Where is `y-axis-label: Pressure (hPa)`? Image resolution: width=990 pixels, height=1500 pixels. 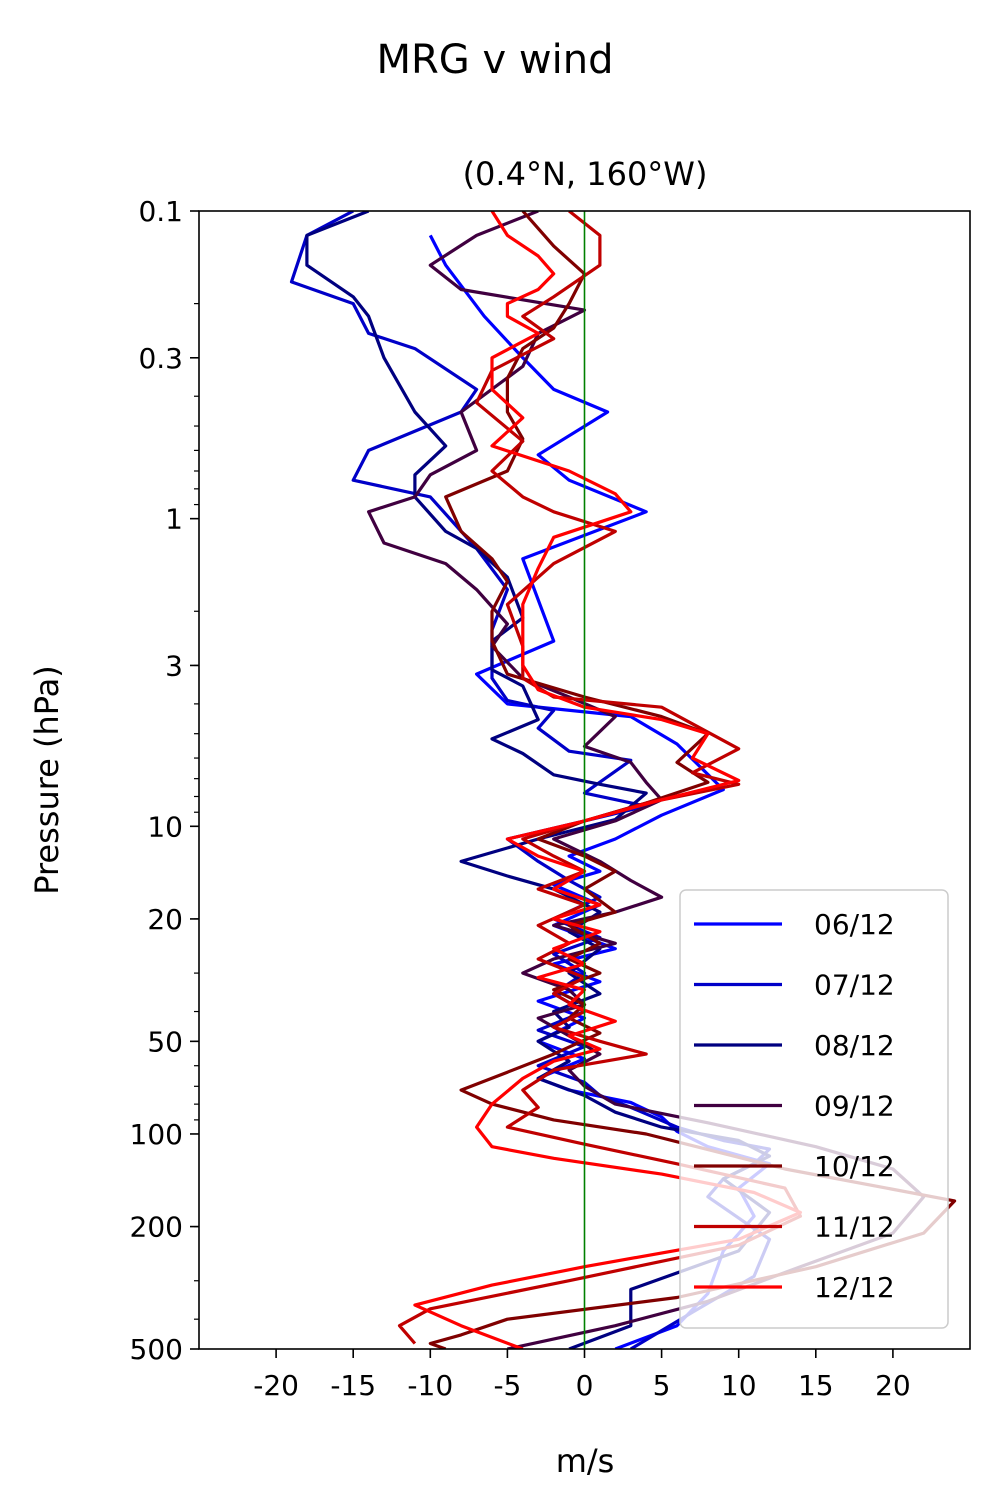
y-axis-label: Pressure (hPa) is located at coordinates (47, 780).